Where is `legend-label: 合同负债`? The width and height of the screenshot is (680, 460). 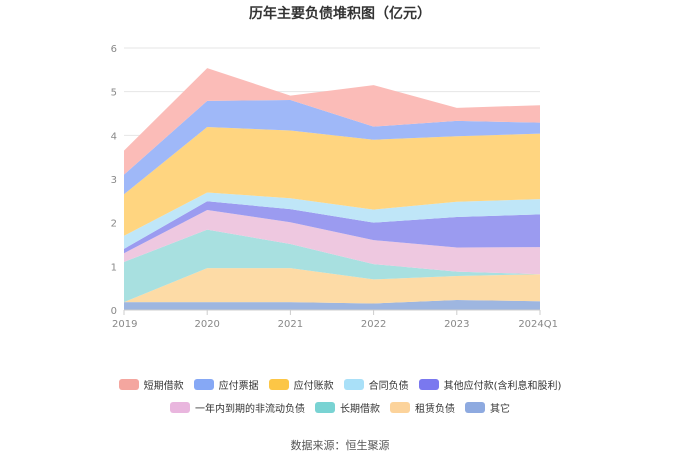 legend-label: 合同负债 is located at coordinates (388, 386).